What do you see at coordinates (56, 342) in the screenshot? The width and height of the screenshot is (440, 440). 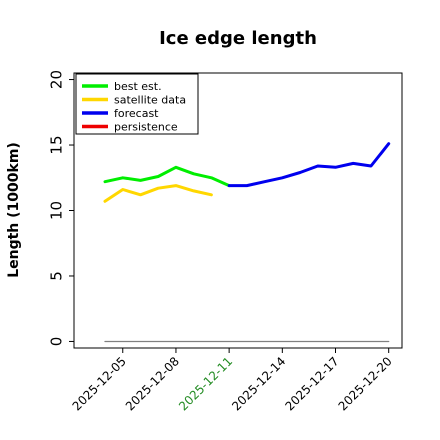 I see `y-tick-label: 0` at bounding box center [56, 342].